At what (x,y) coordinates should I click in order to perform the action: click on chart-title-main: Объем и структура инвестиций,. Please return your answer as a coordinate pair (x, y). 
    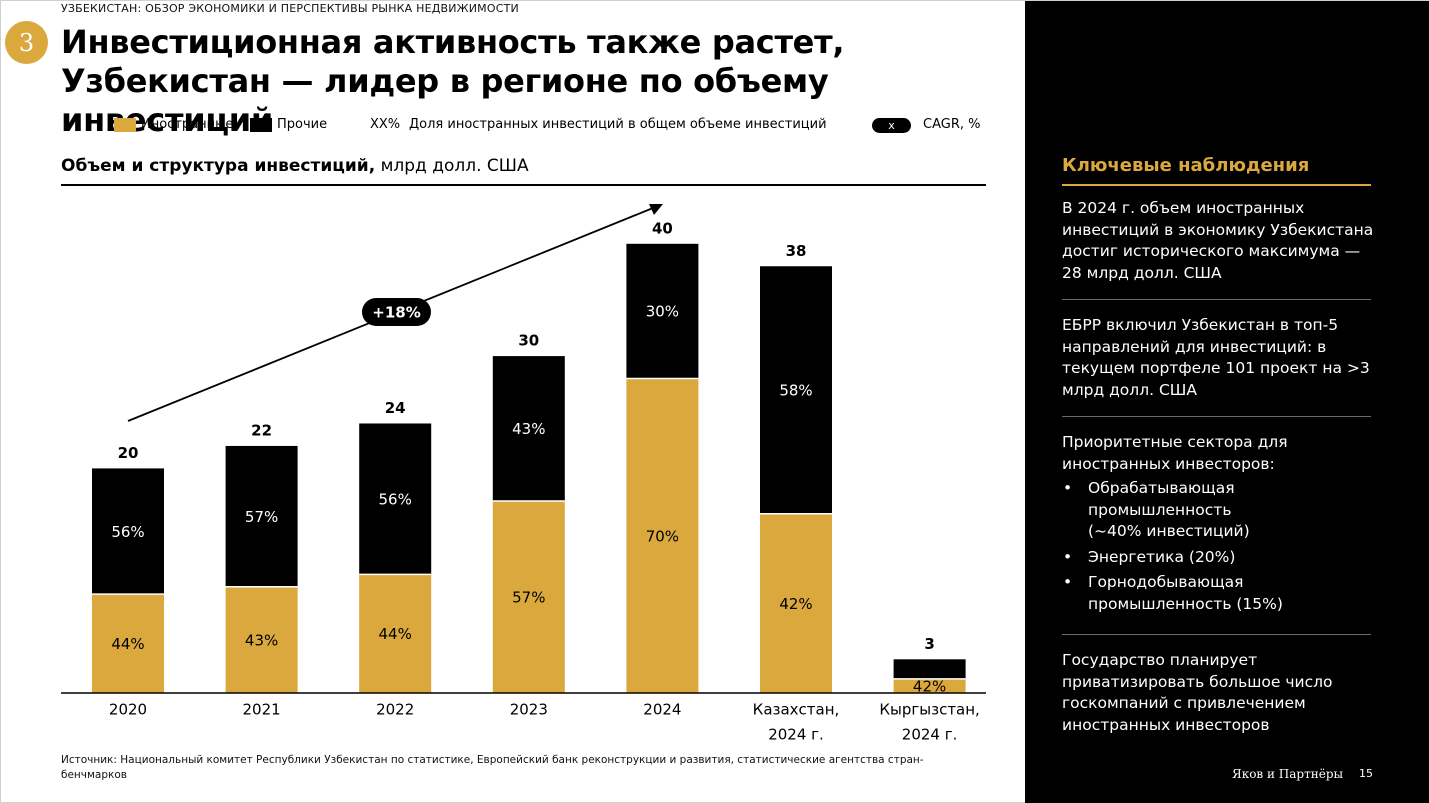
    Looking at the image, I should click on (218, 166).